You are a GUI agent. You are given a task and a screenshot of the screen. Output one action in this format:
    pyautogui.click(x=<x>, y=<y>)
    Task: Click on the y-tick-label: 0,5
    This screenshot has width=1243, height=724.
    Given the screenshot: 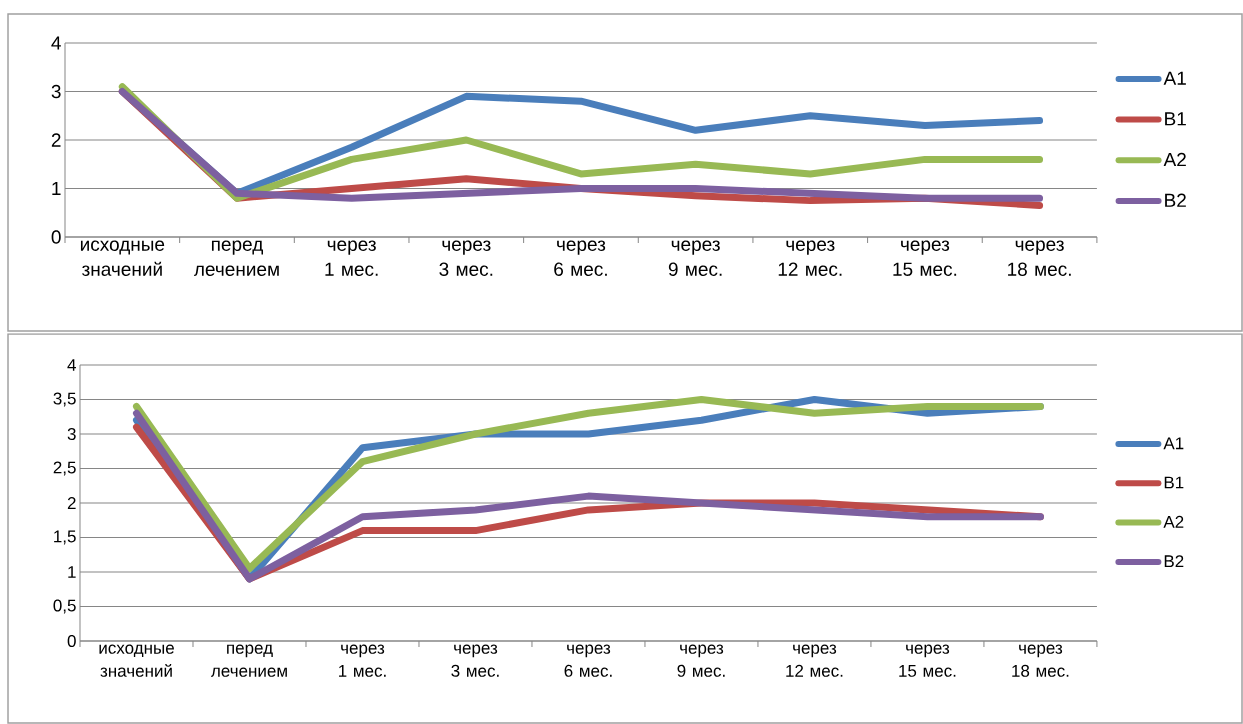 What is the action you would take?
    pyautogui.click(x=64, y=606)
    